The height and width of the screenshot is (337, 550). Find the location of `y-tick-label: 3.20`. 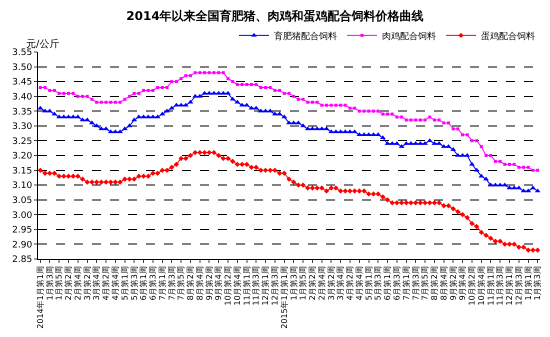

y-tick-label: 3.20 is located at coordinates (22, 157).